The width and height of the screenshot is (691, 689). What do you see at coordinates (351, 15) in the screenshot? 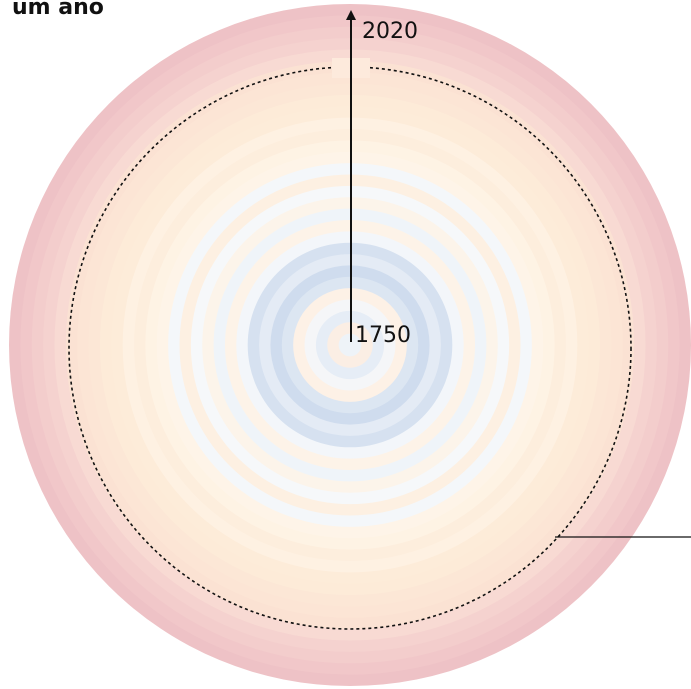
I see `arrow-head` at bounding box center [351, 15].